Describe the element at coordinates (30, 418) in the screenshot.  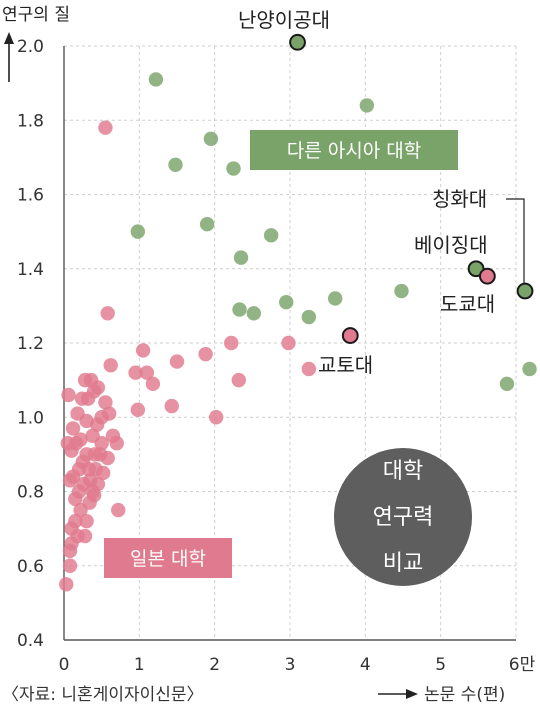
I see `y-tick-label: 1.0` at that location.